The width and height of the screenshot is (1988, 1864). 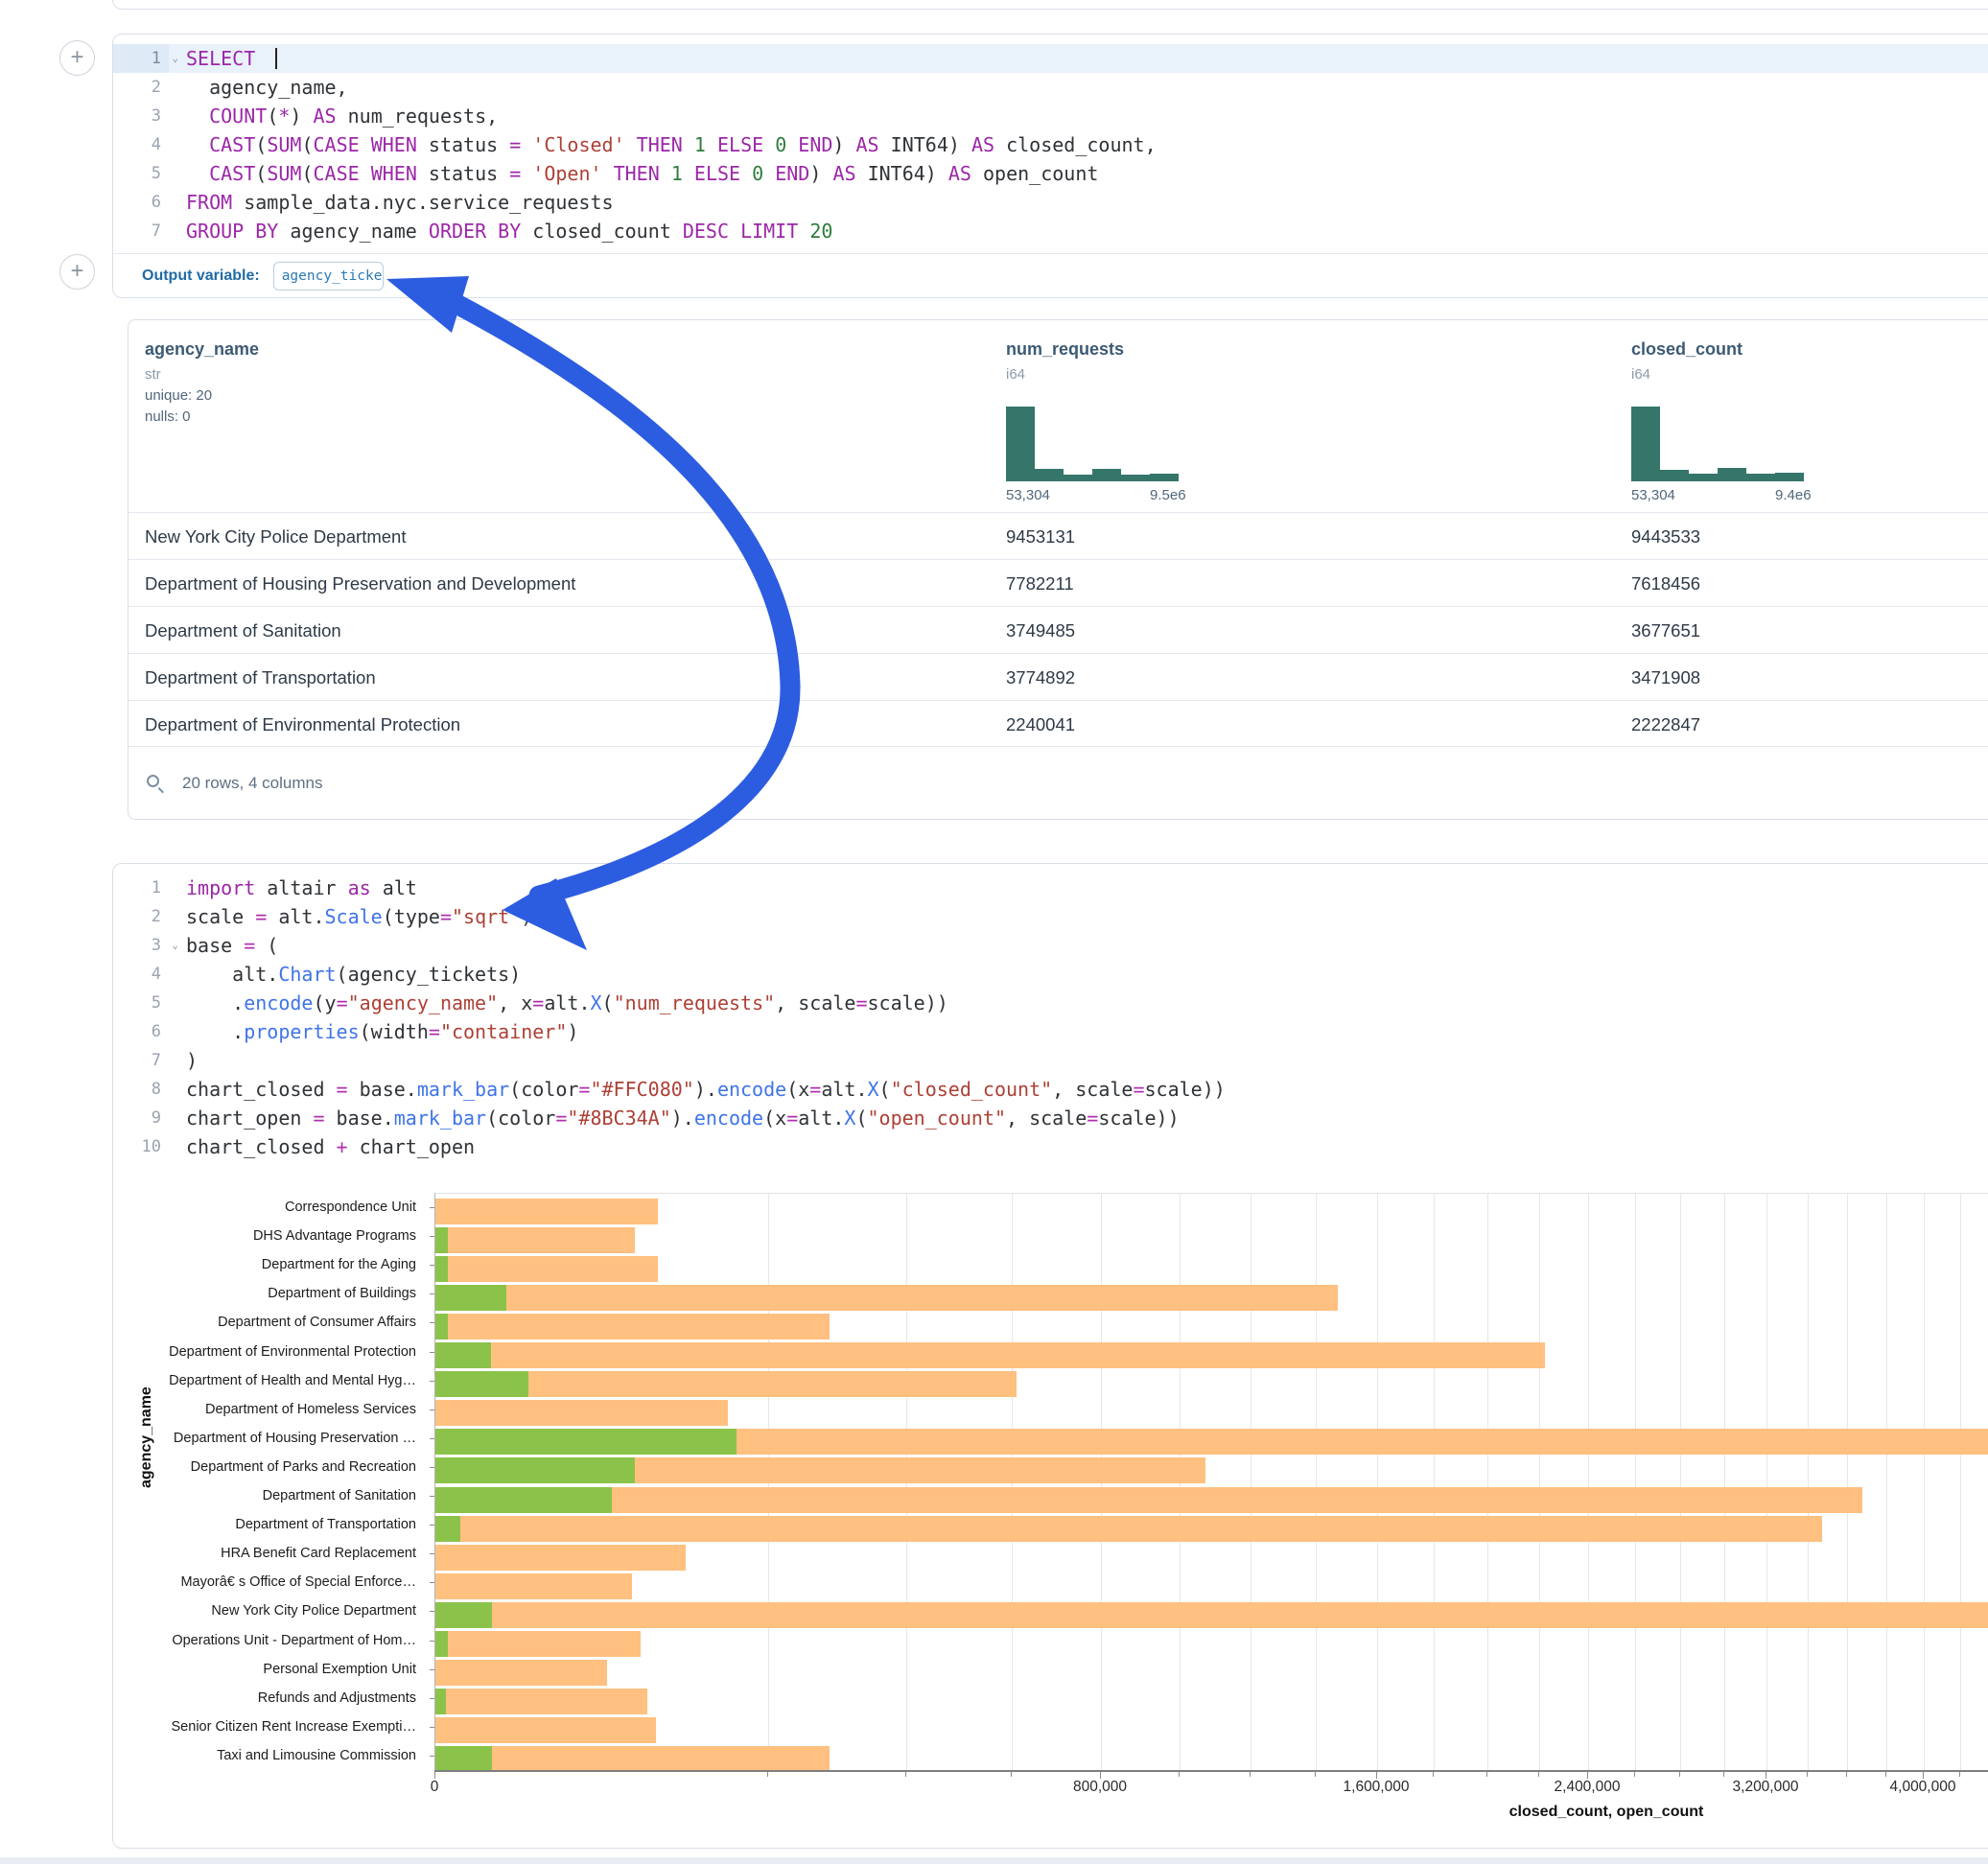 What do you see at coordinates (1050, 87) in the screenshot?
I see `sql-code-line: 2 agency_name,` at bounding box center [1050, 87].